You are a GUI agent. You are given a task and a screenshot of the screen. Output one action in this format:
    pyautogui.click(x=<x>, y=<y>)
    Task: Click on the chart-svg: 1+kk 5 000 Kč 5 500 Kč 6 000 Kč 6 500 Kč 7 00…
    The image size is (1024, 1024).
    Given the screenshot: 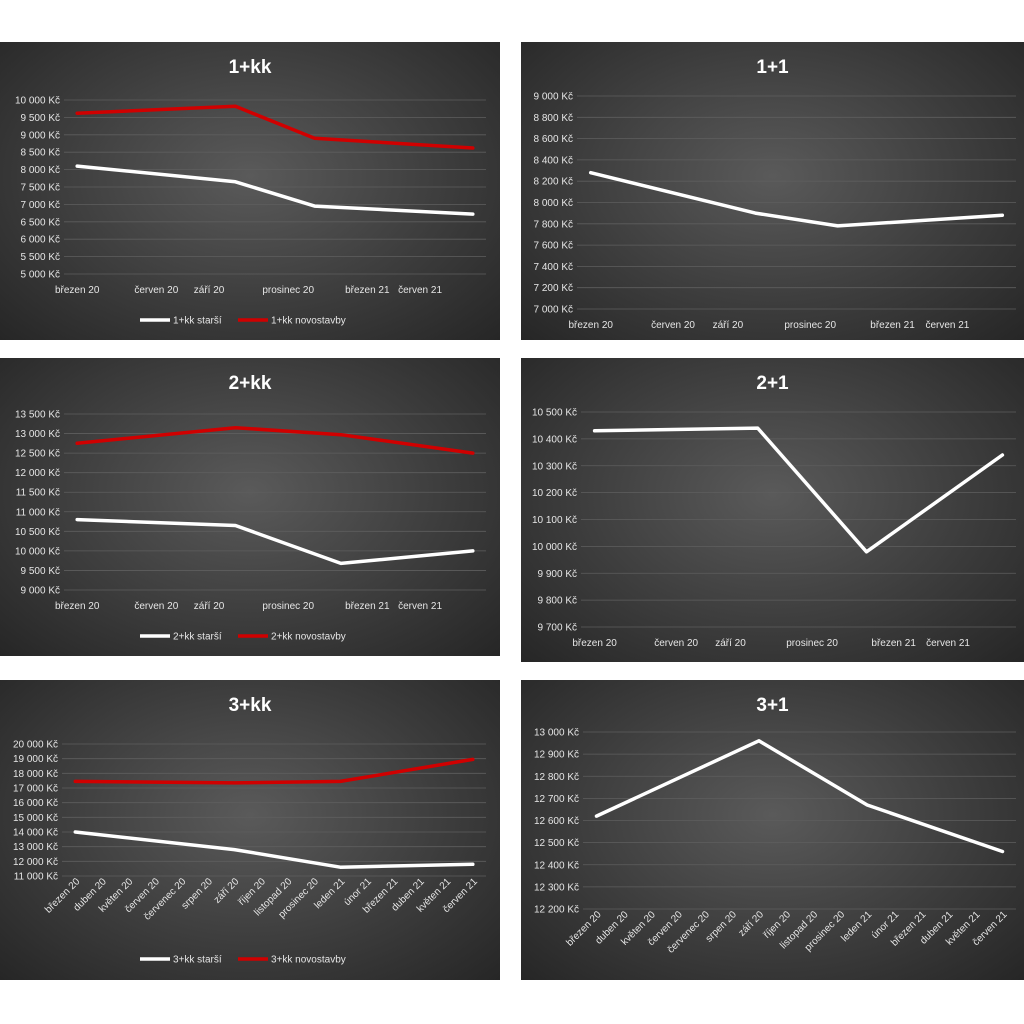 What is the action you would take?
    pyautogui.click(x=250, y=192)
    